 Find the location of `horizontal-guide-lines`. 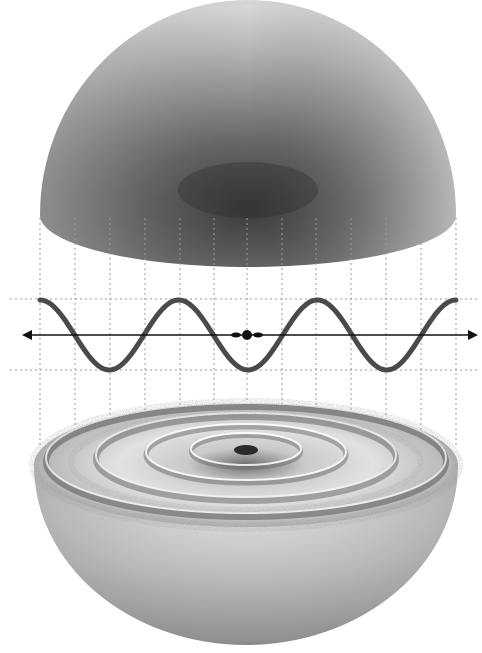

horizontal-guide-lines is located at coordinates (244, 334).